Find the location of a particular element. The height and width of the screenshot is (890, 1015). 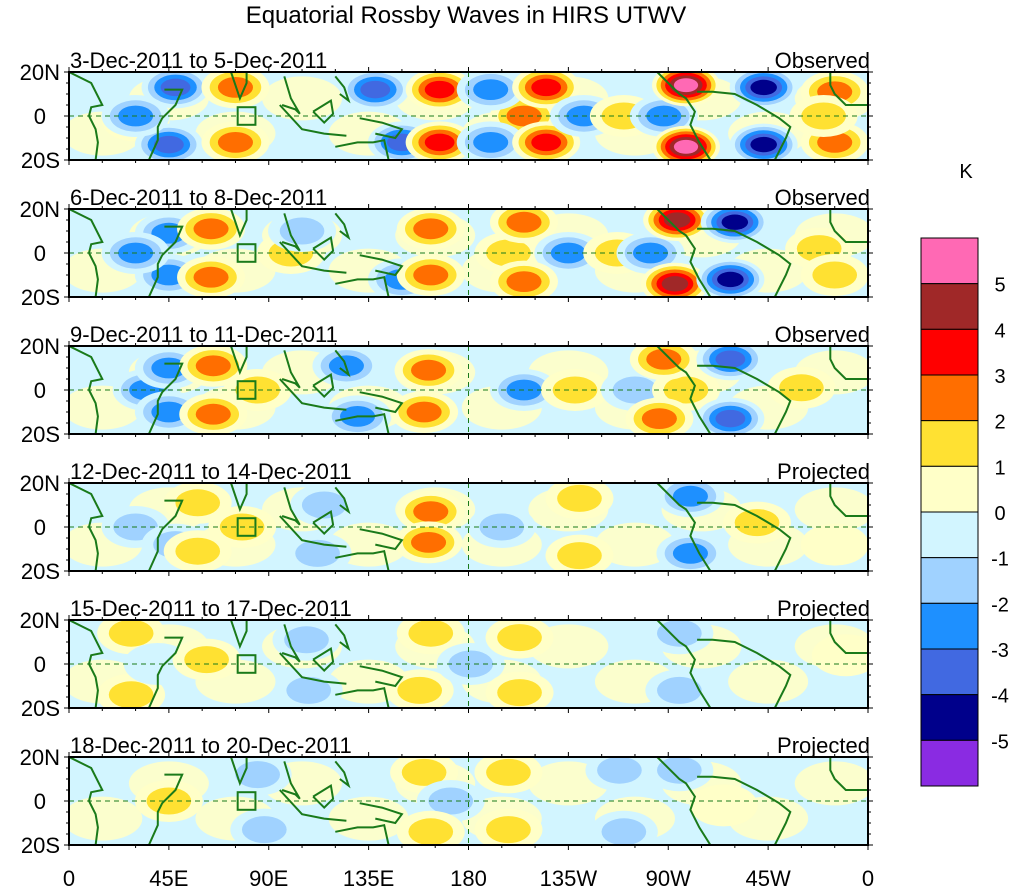

panel-2: 20N 0 20S 6-Dec-2011 to 8-Dec-2011 Observed is located at coordinates (446, 247).